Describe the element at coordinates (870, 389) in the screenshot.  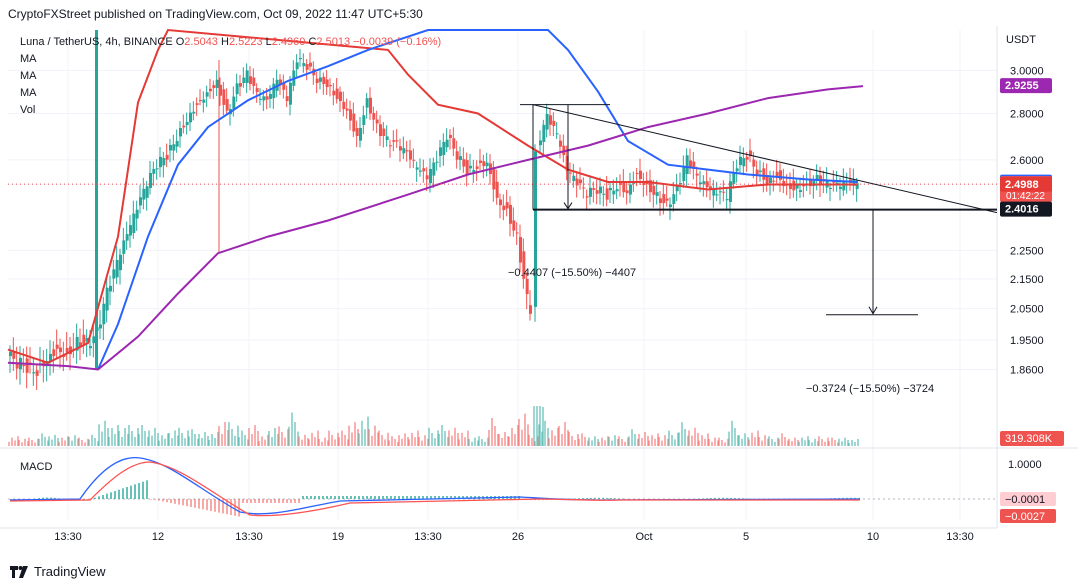
I see `measure-label-2: −0.3724 (−15.50%) −3724` at that location.